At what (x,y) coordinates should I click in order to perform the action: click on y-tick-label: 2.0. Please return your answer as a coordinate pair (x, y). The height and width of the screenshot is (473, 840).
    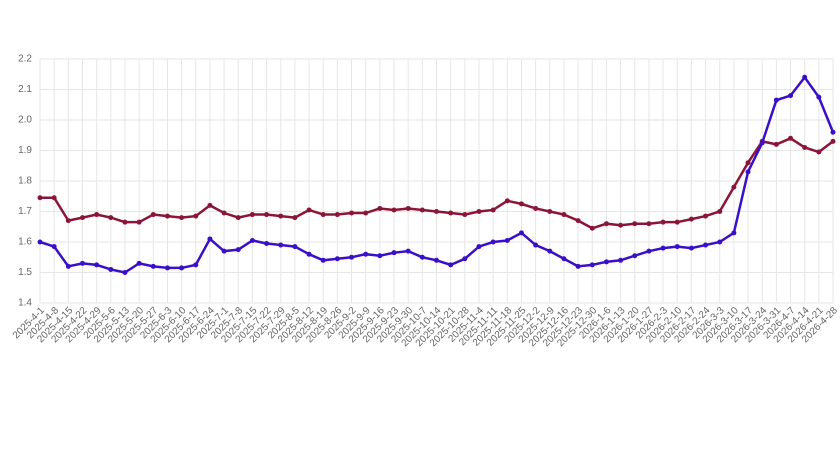
    Looking at the image, I should click on (25, 120).